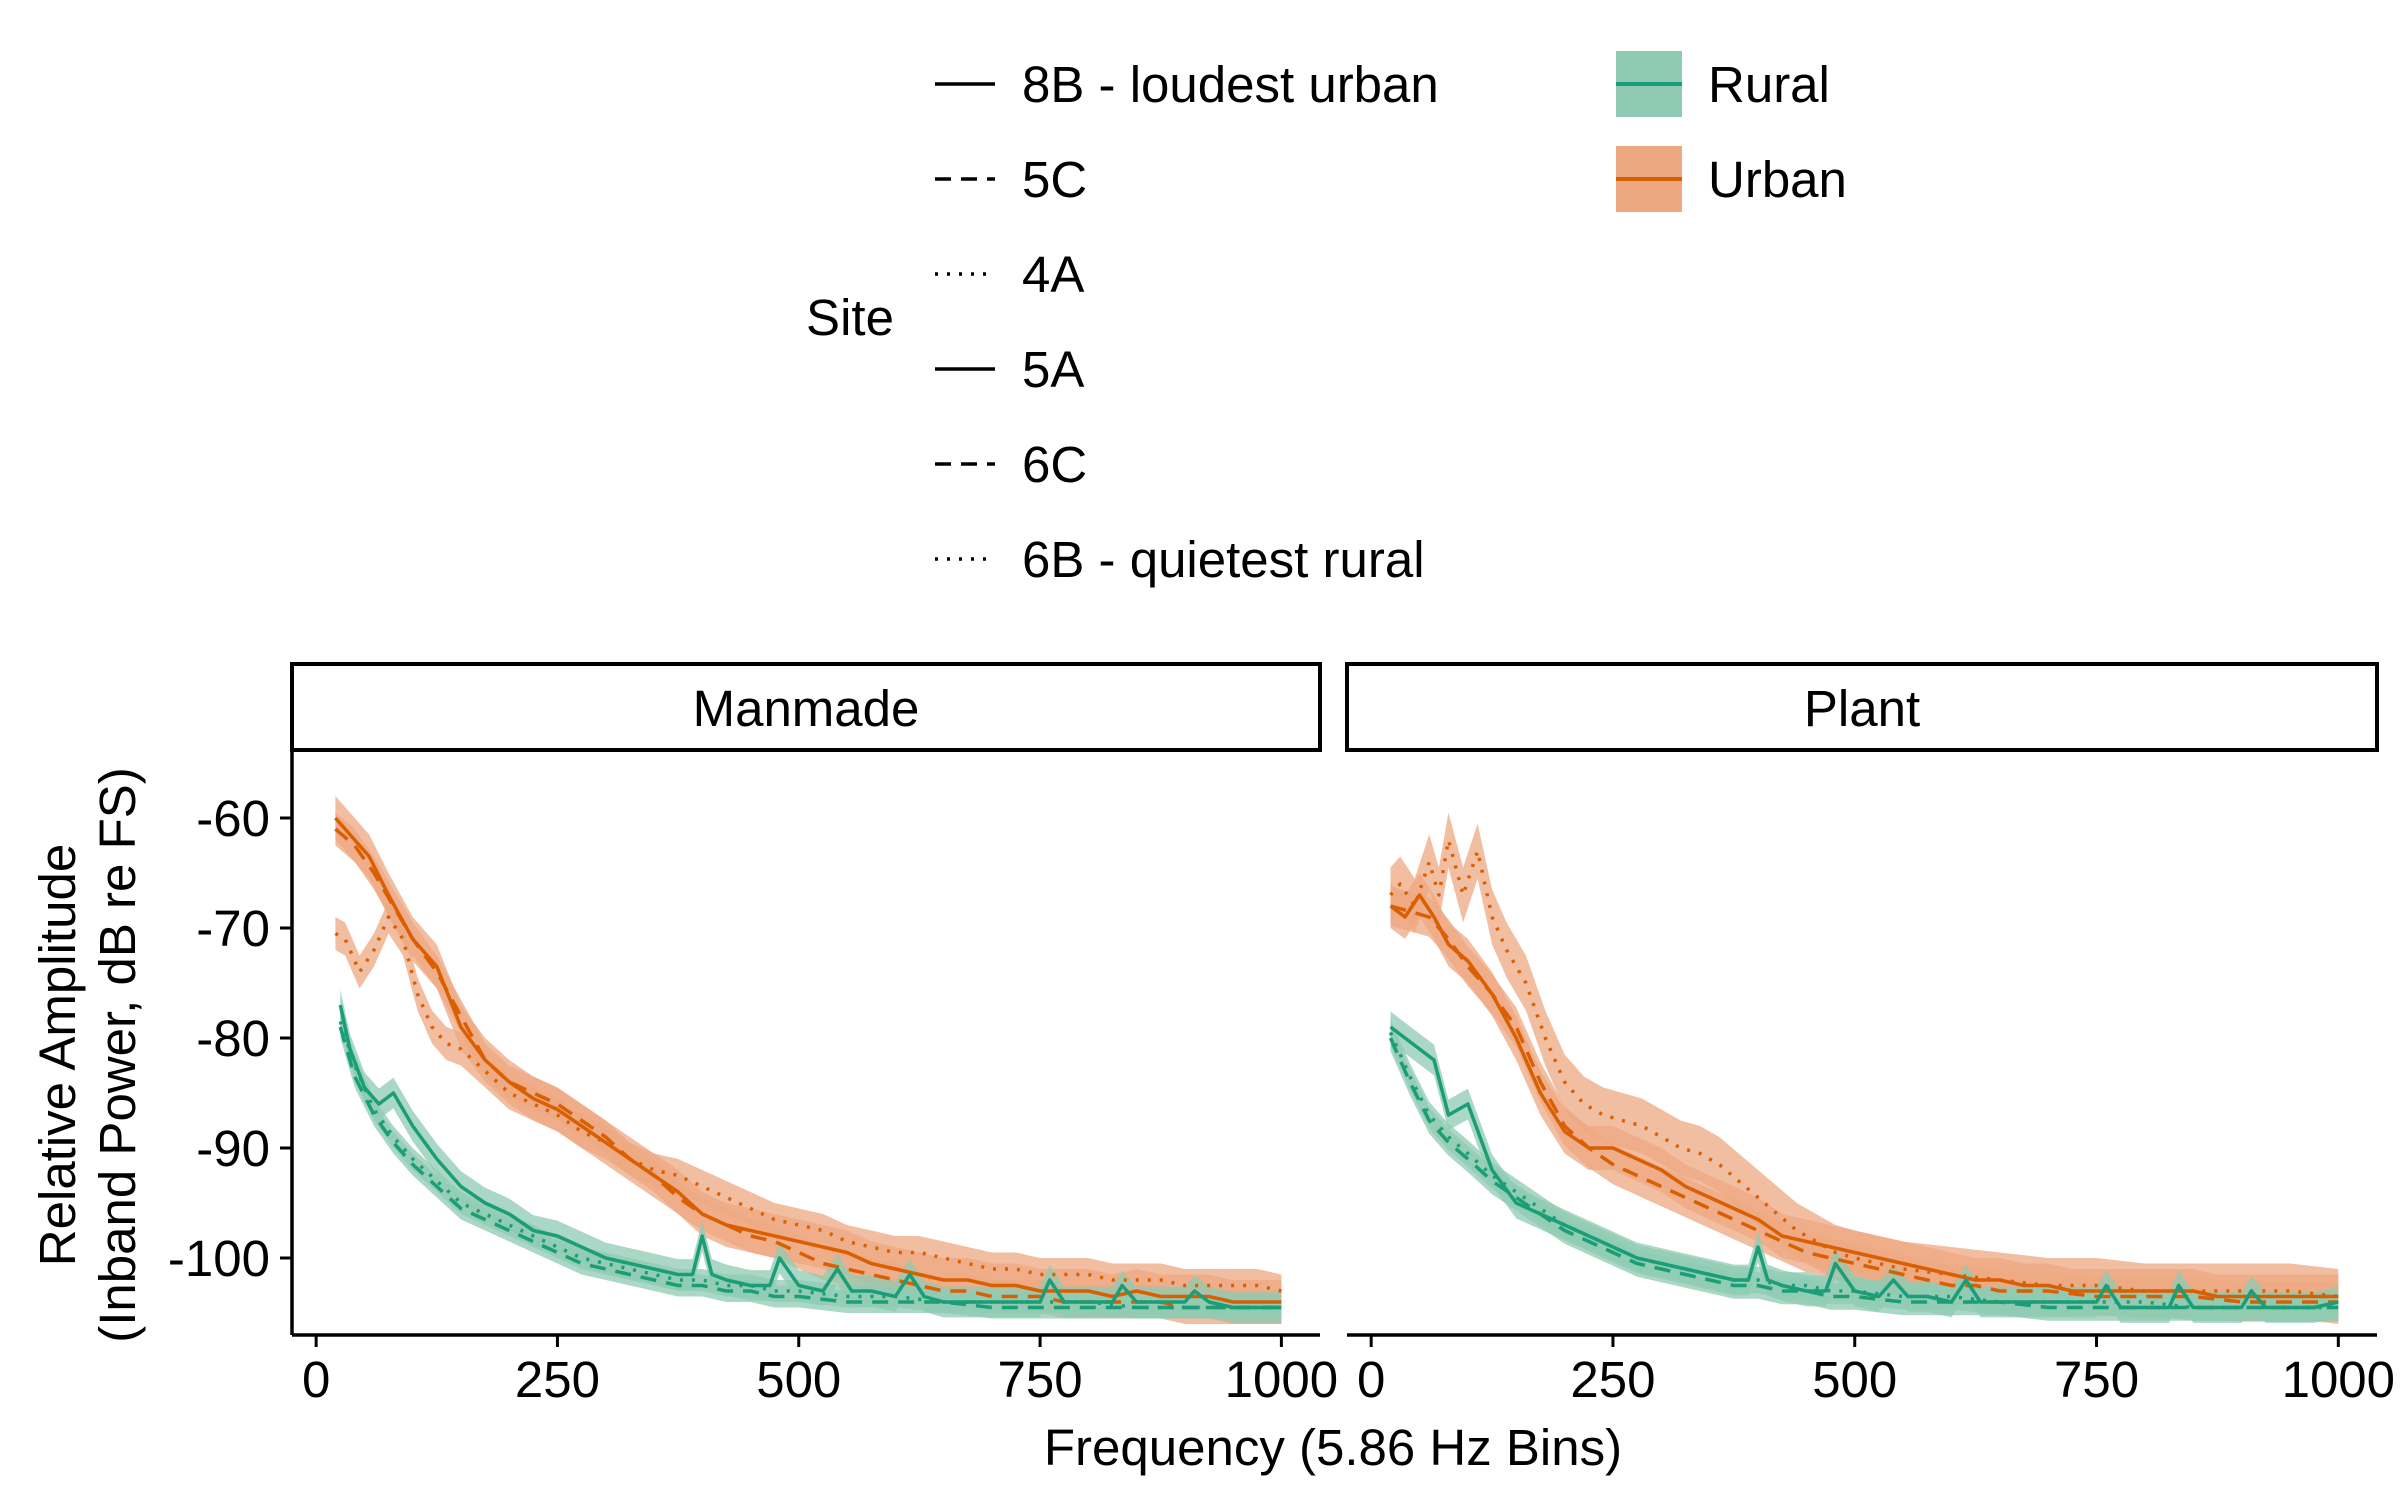 This screenshot has width=2400, height=1500. Describe the element at coordinates (1054, 179) in the screenshot. I see `legend-site-label: 5C` at that location.